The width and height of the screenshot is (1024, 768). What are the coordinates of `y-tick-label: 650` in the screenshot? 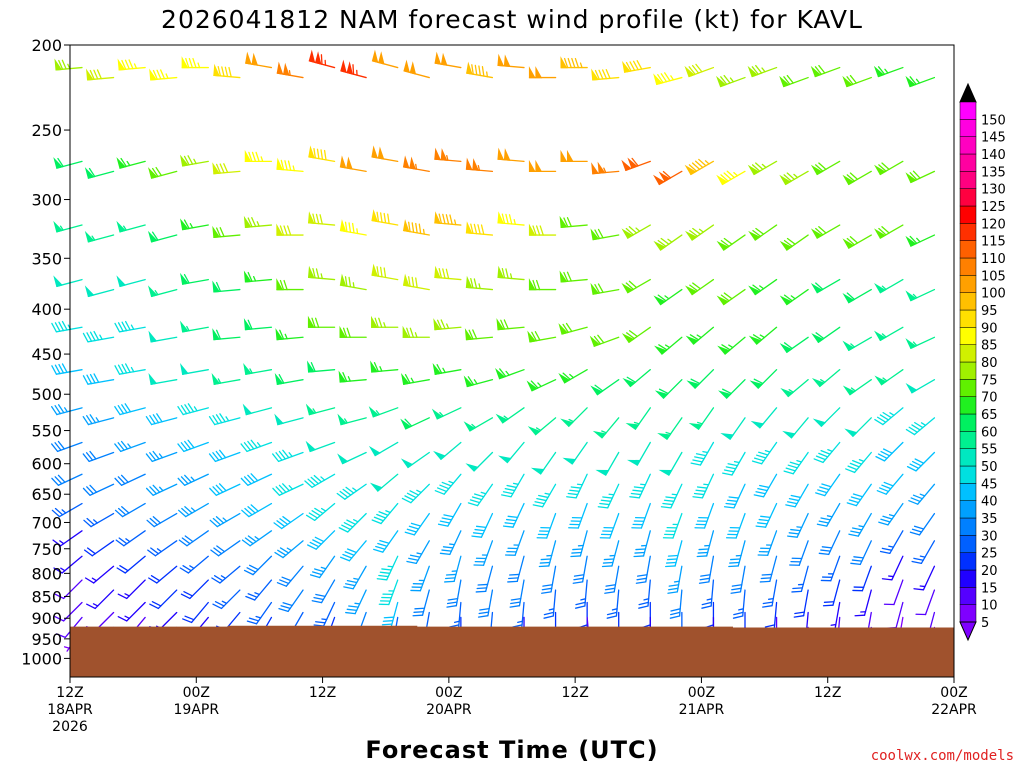 It's located at (46, 494).